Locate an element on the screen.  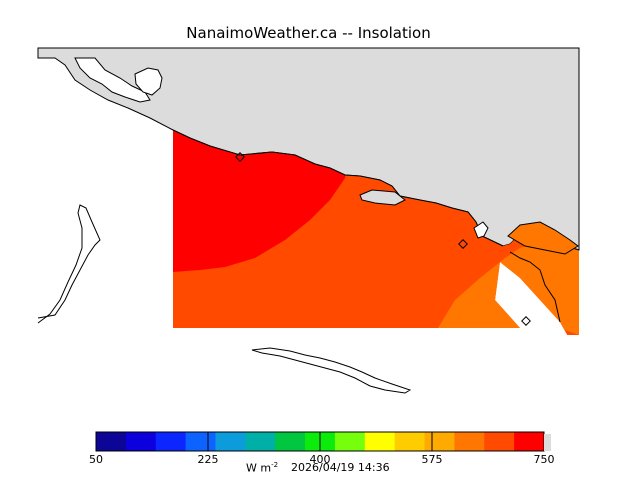
colorbar-tick-label: 225 is located at coordinates (208, 459).